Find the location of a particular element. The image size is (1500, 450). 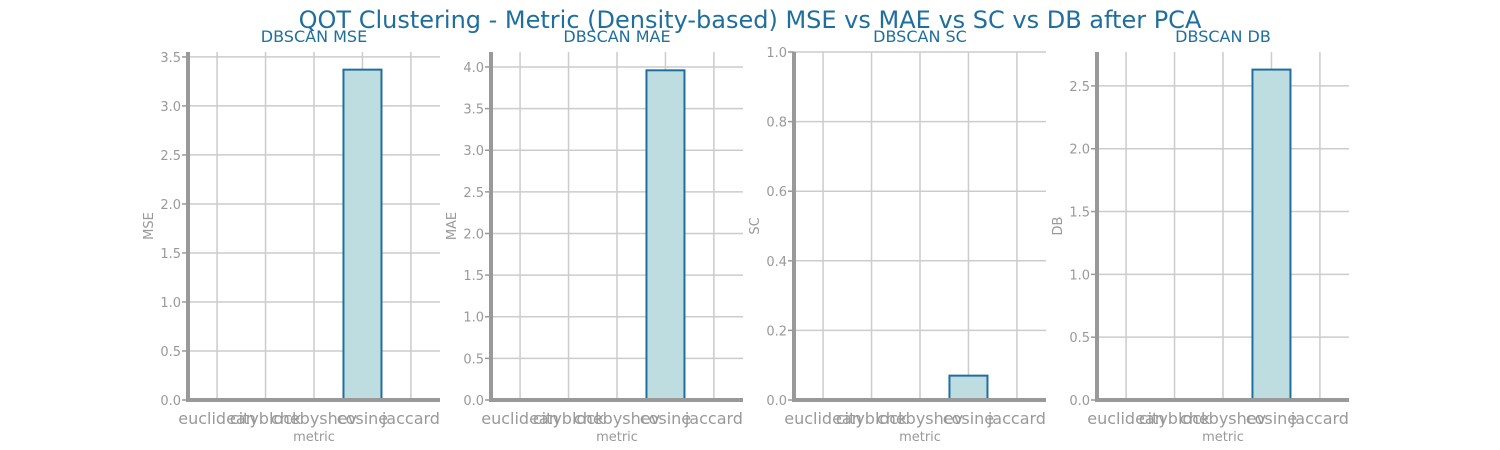

y-tick-label: 4.0 is located at coordinates (473, 68).